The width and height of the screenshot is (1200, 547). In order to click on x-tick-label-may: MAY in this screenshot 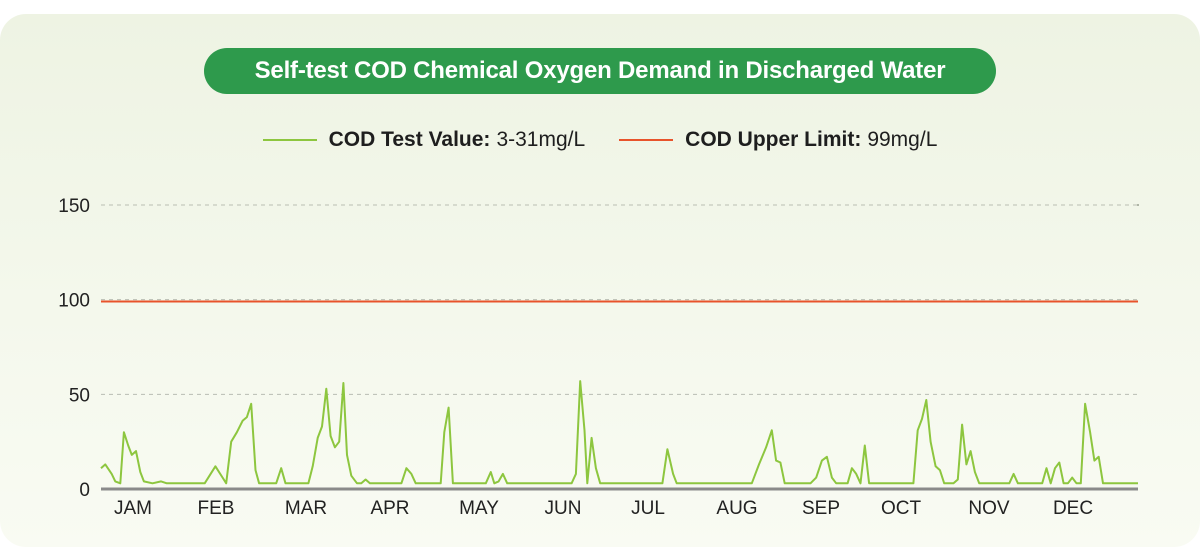, I will do `click(479, 508)`.